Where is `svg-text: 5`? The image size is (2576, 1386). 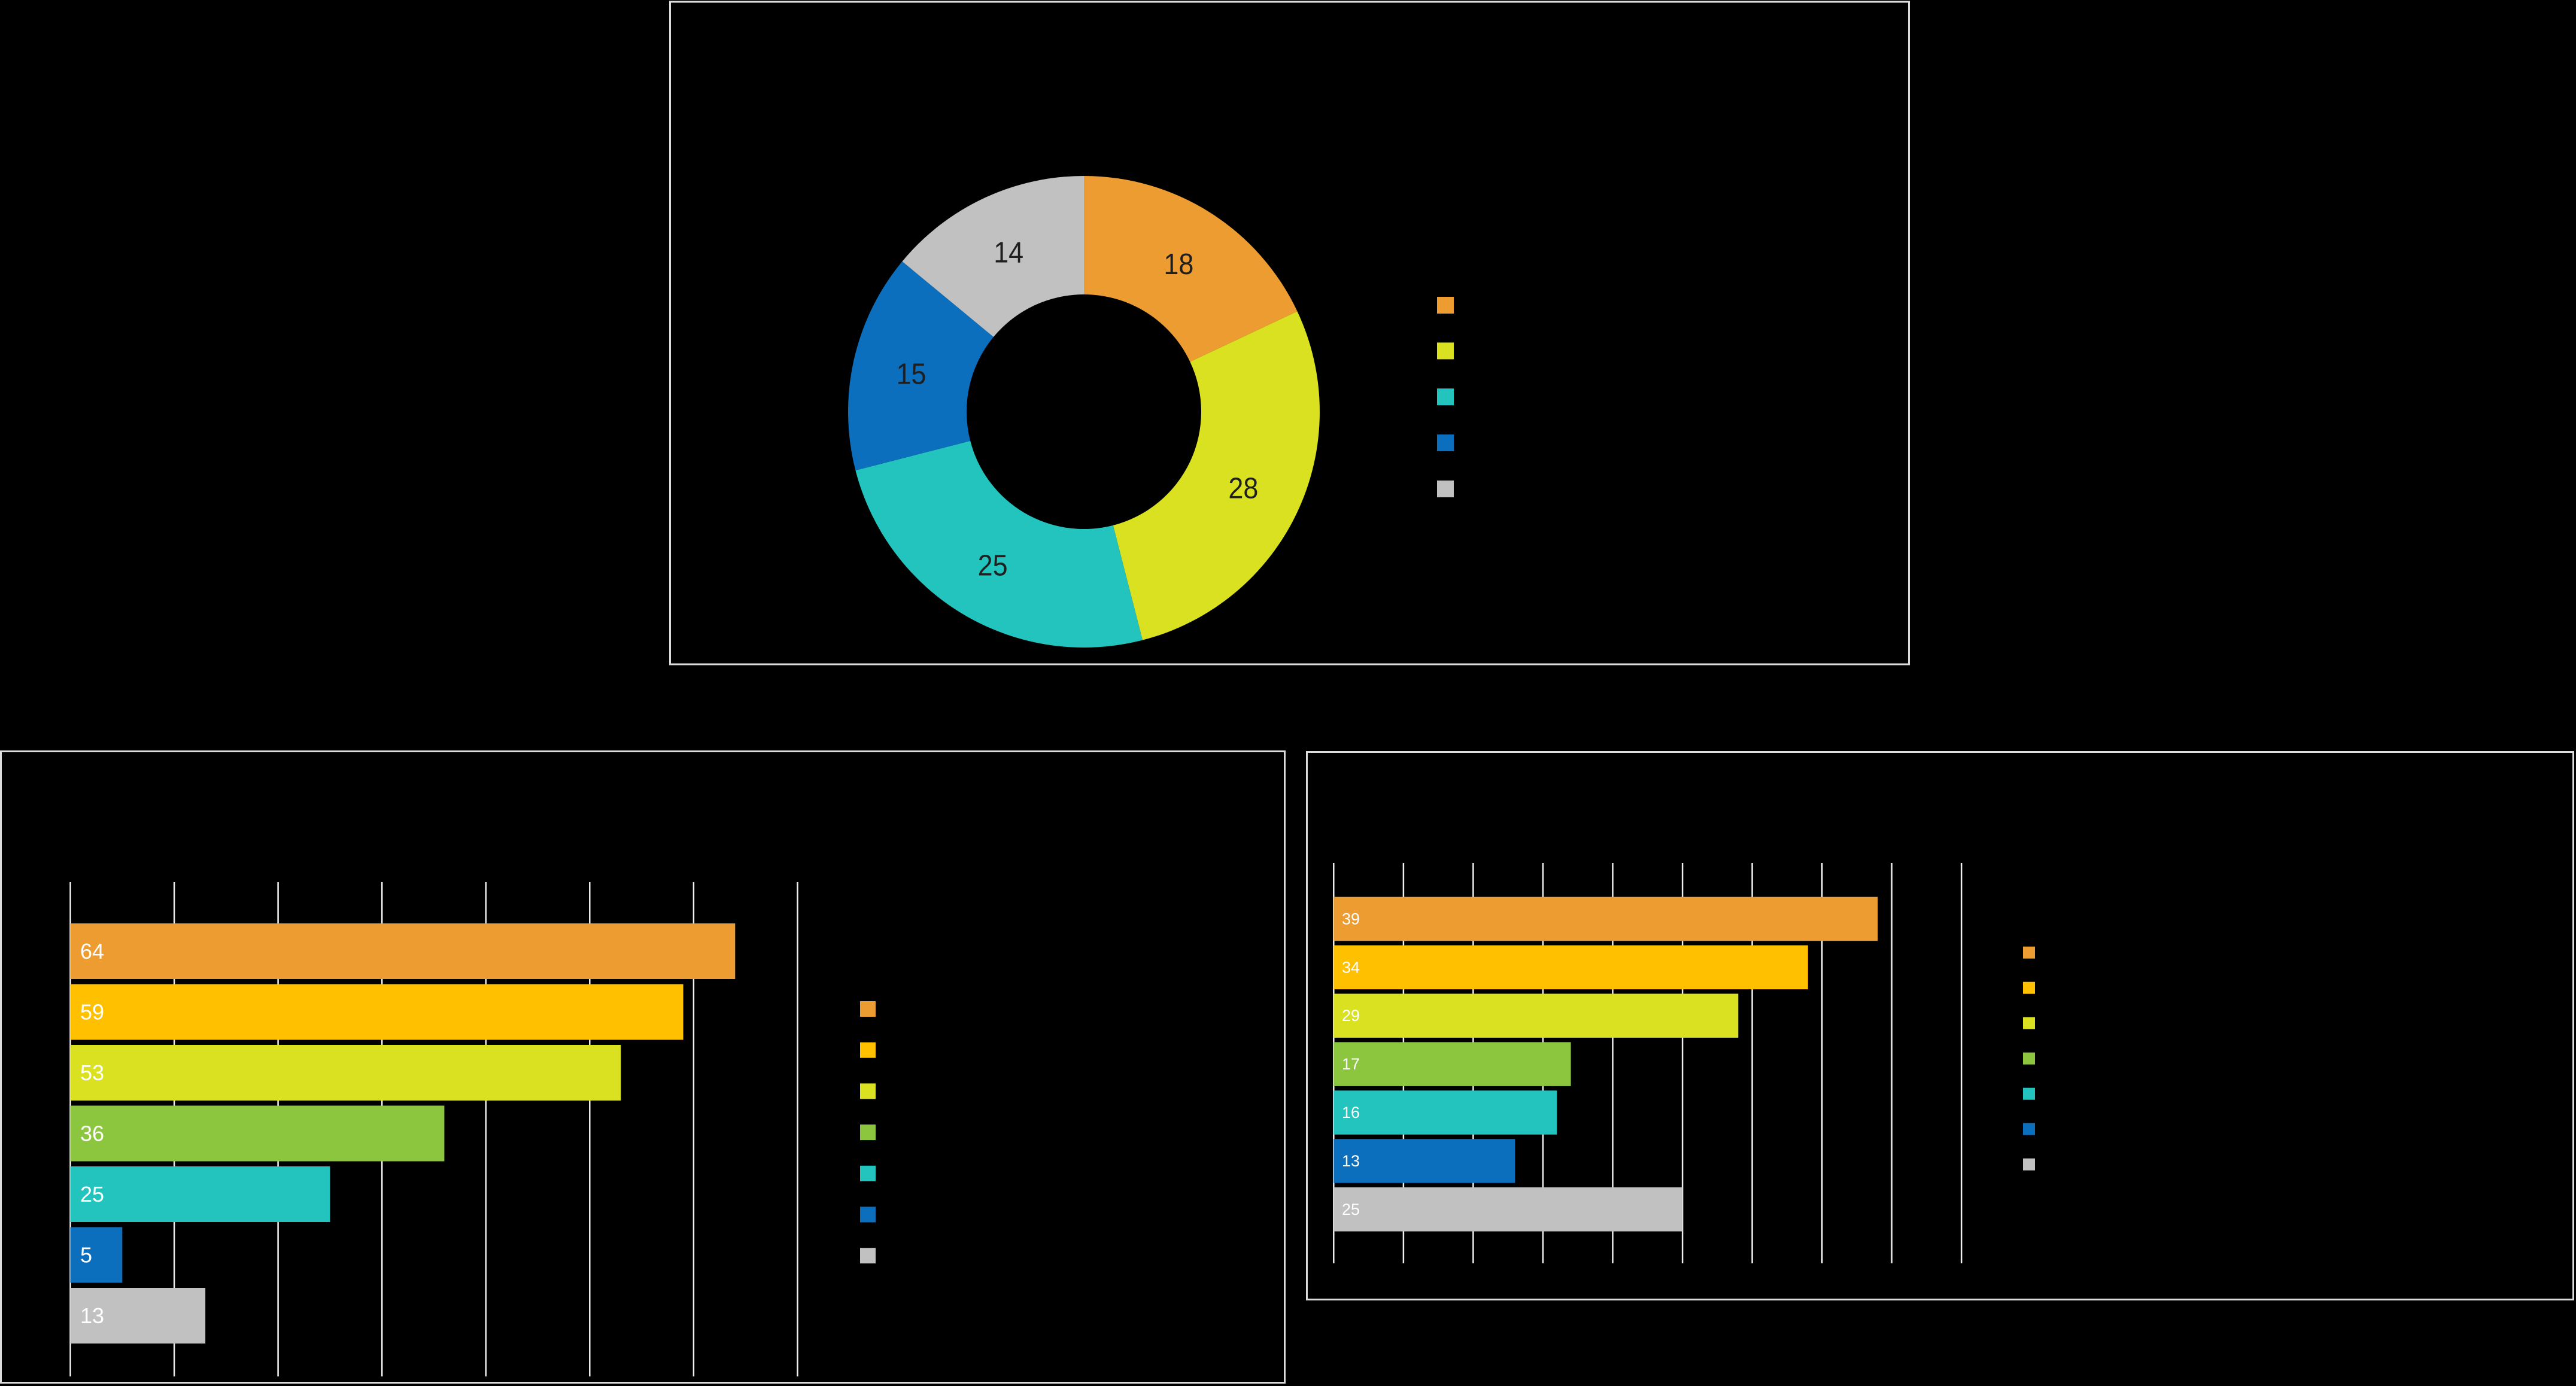
svg-text: 5 is located at coordinates (86, 1255).